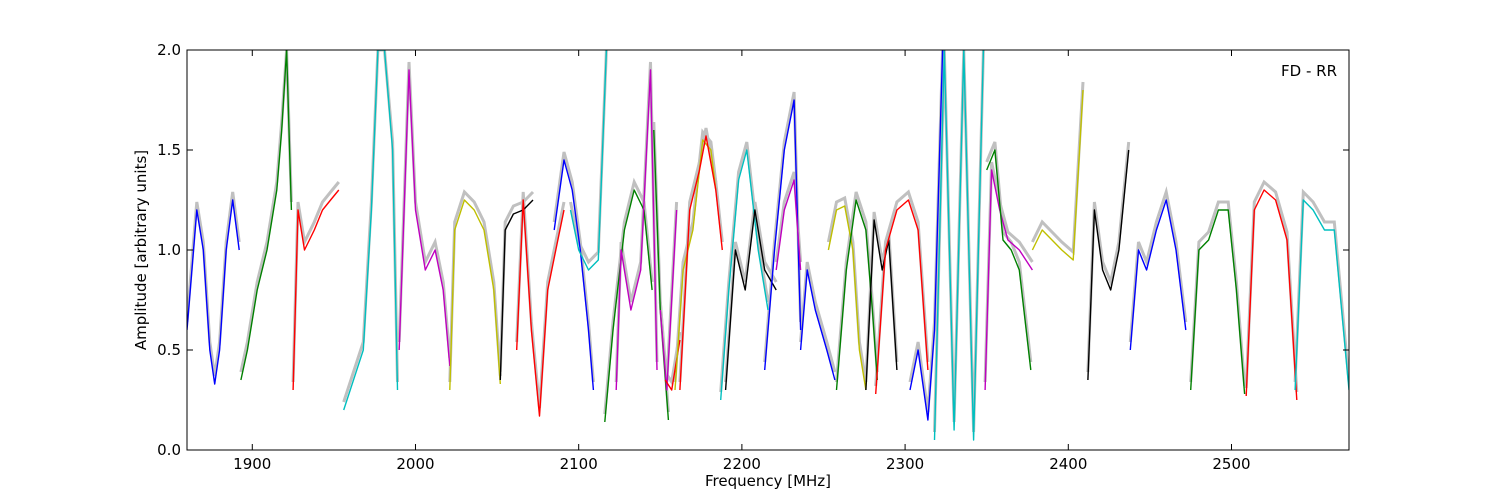  Describe the element at coordinates (169, 50) in the screenshot. I see `y-tick-label: 2.0` at that location.